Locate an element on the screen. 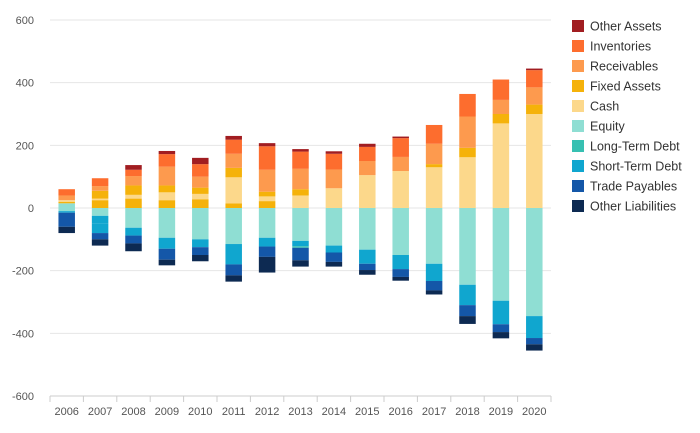 The image size is (700, 433). x-tick-label: 2015 is located at coordinates (367, 412).